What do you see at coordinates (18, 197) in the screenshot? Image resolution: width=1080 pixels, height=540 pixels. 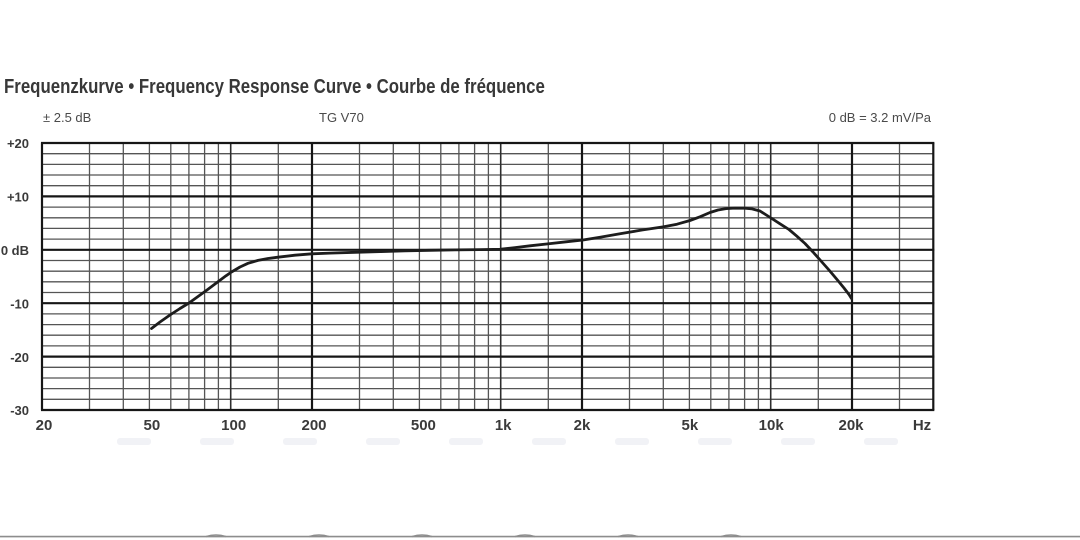 I see `svg-text: +10` at bounding box center [18, 197].